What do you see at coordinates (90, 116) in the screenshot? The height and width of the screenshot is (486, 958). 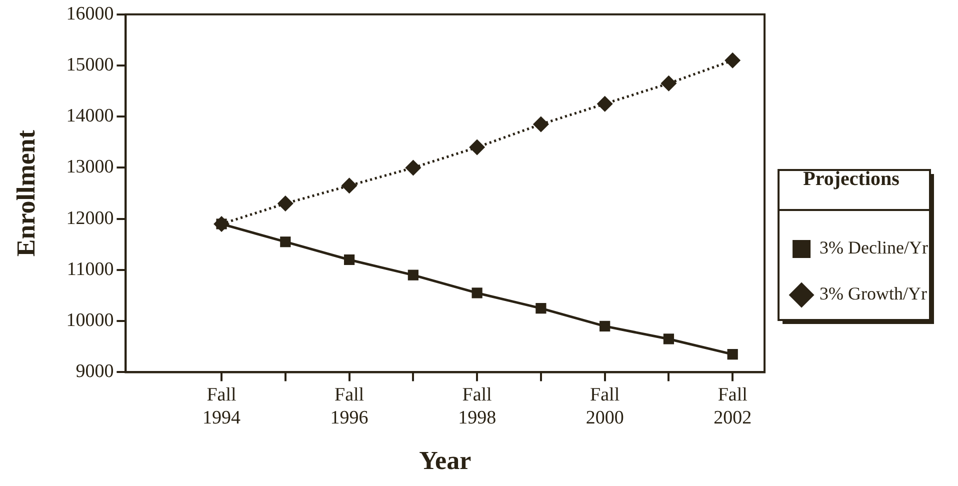 I see `y-tick-label: 14000` at bounding box center [90, 116].